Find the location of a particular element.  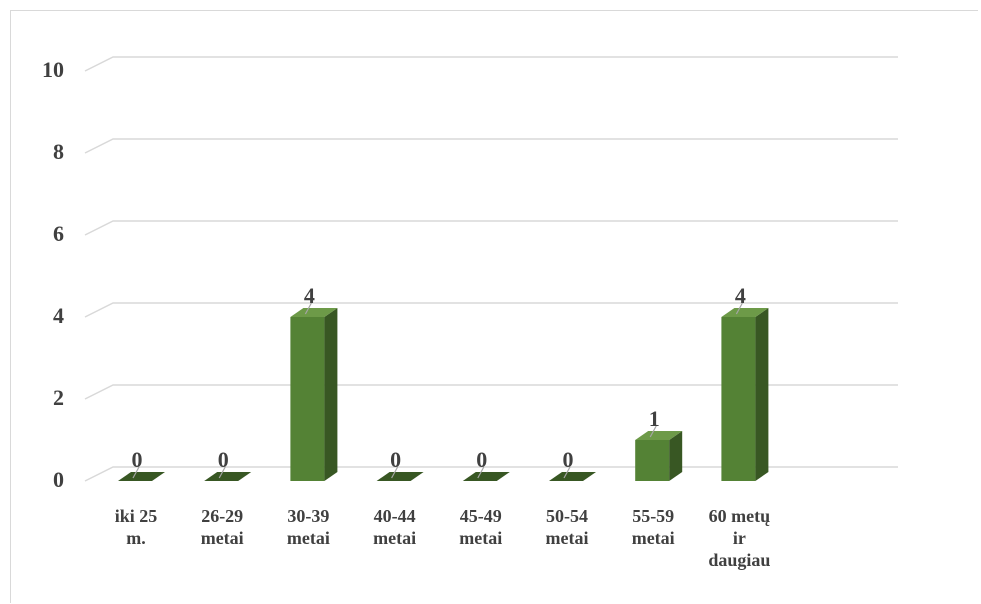

y-tick-label: 6 is located at coordinates (58, 233).